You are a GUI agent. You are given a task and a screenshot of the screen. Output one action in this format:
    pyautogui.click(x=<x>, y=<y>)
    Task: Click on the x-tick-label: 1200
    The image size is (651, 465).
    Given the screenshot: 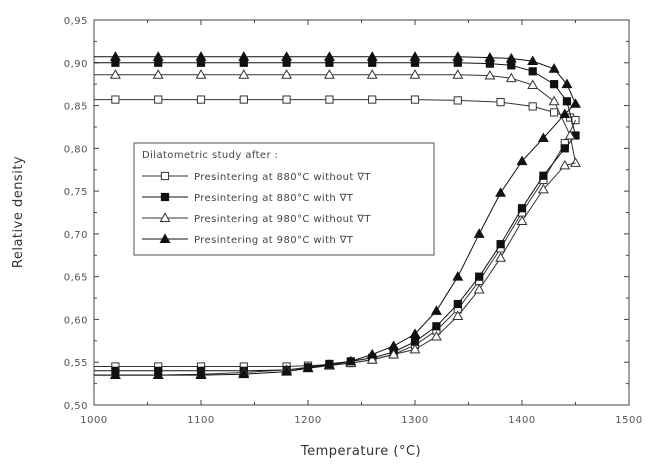 What is the action you would take?
    pyautogui.click(x=307, y=420)
    